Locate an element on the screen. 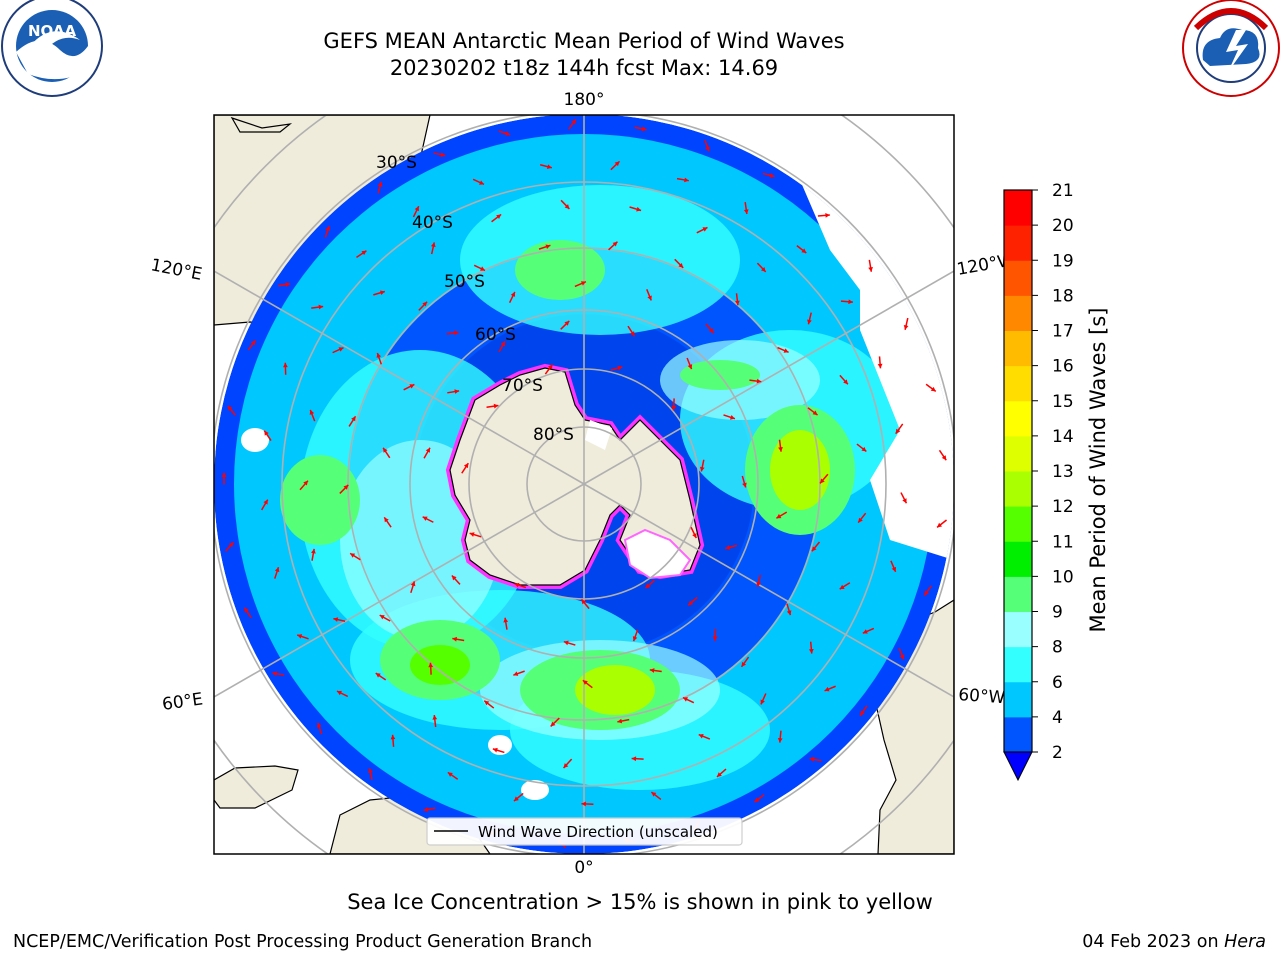 This screenshot has height=960, width=1280. map-legend: Wind Wave Direction (unscaled) is located at coordinates (584, 831).